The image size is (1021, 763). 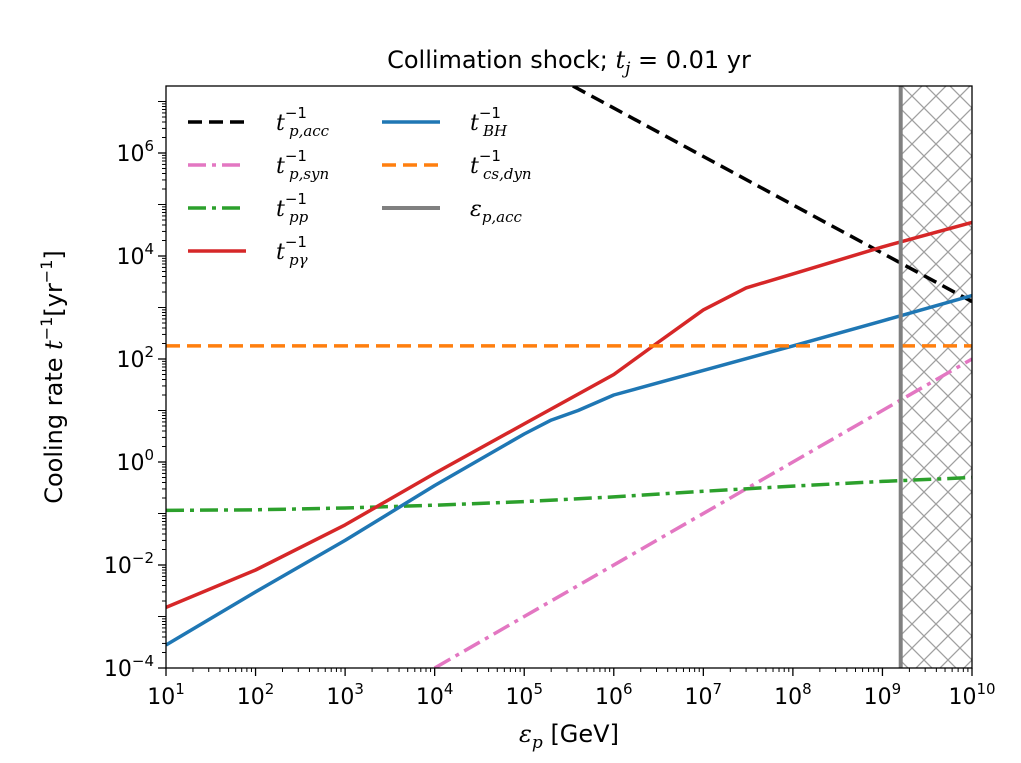 What do you see at coordinates (135, 152) in the screenshot?
I see `y-tick-label-5: 10⁶` at bounding box center [135, 152].